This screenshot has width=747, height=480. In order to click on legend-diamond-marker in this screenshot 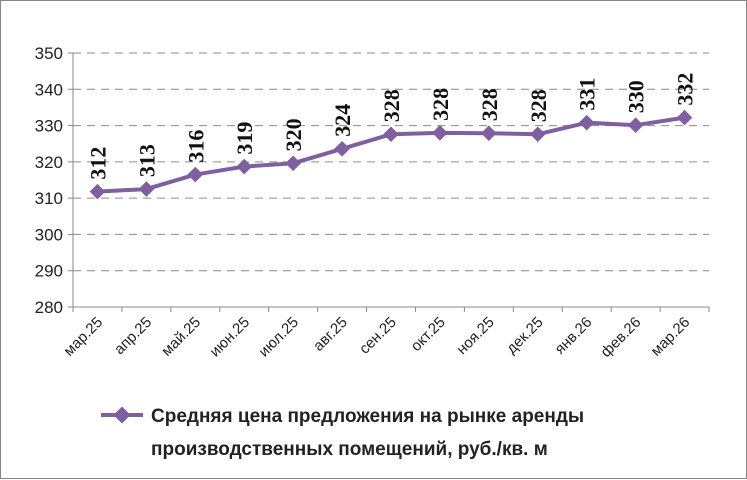, I will do `click(122, 415)`.